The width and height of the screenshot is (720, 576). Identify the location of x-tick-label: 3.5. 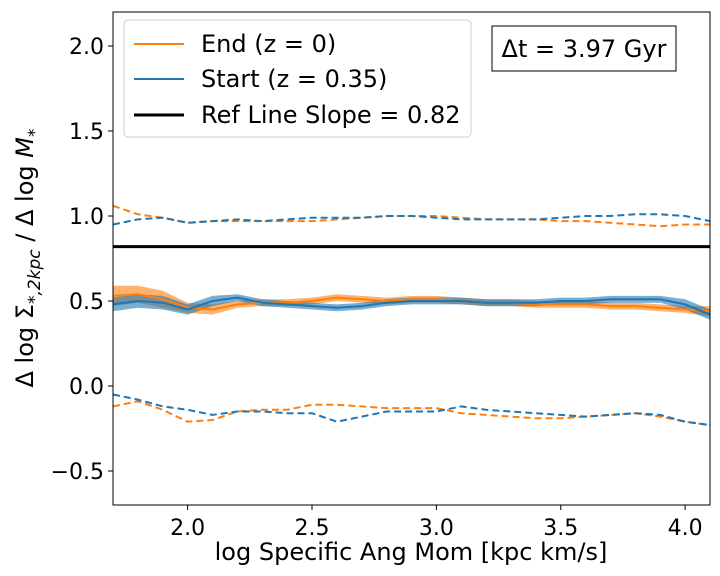
(560, 528).